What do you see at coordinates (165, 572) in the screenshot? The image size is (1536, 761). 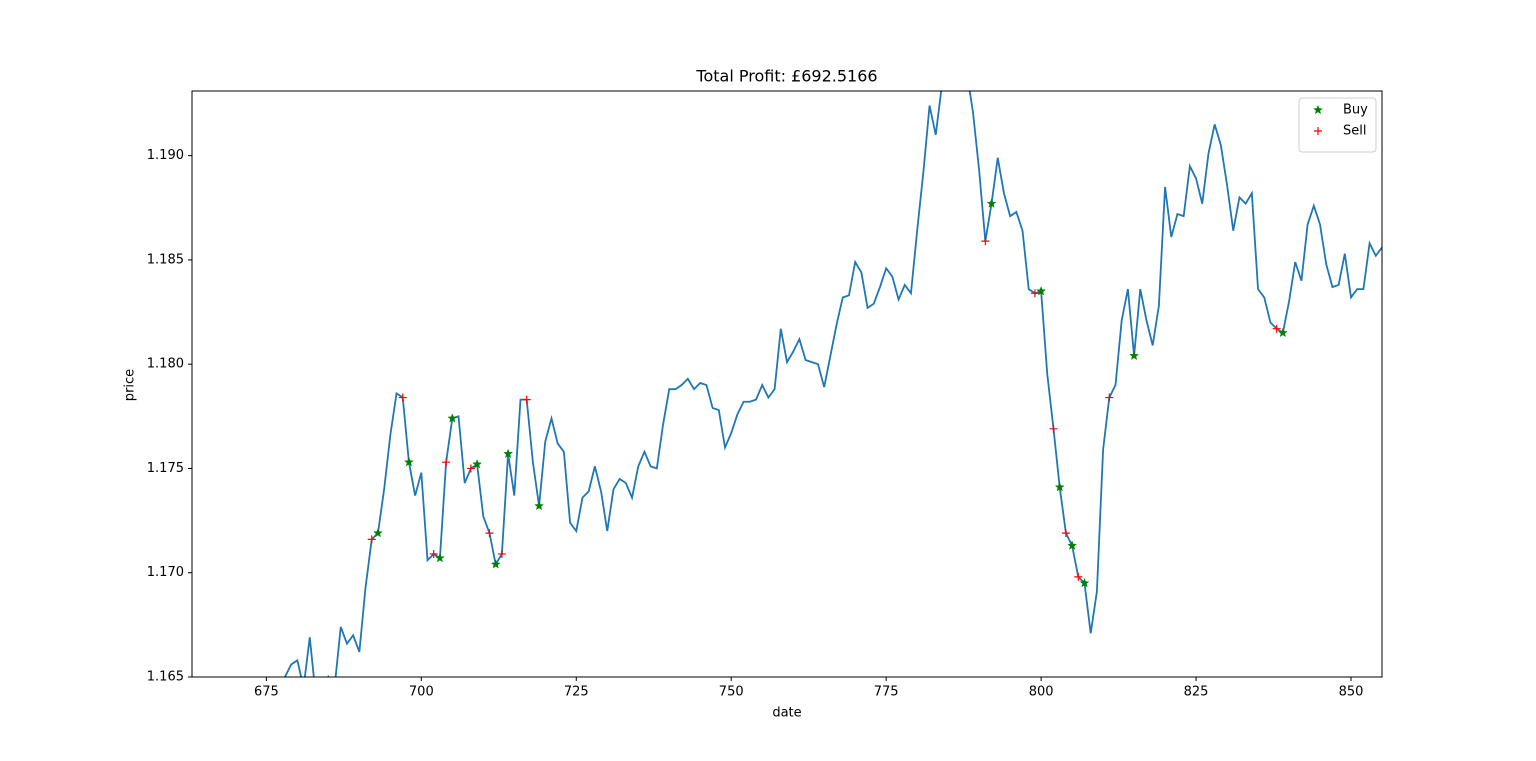 I see `y-tick-label: 1.170` at bounding box center [165, 572].